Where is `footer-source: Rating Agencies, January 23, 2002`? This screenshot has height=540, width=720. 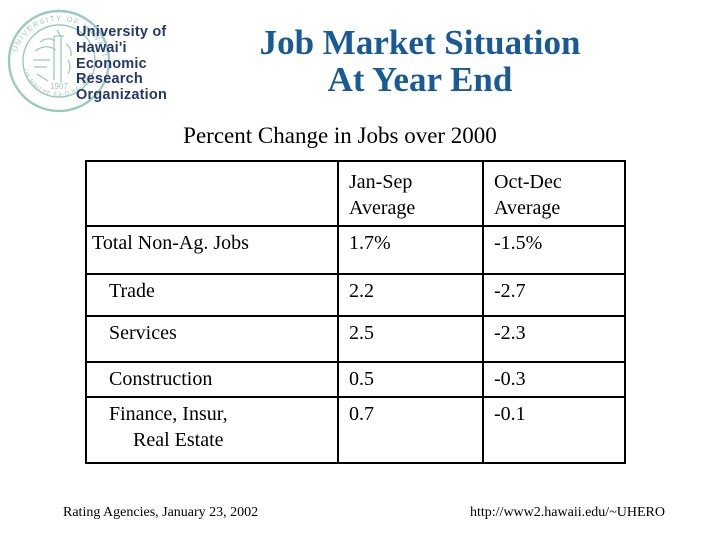
footer-source: Rating Agencies, January 23, 2002 is located at coordinates (161, 512).